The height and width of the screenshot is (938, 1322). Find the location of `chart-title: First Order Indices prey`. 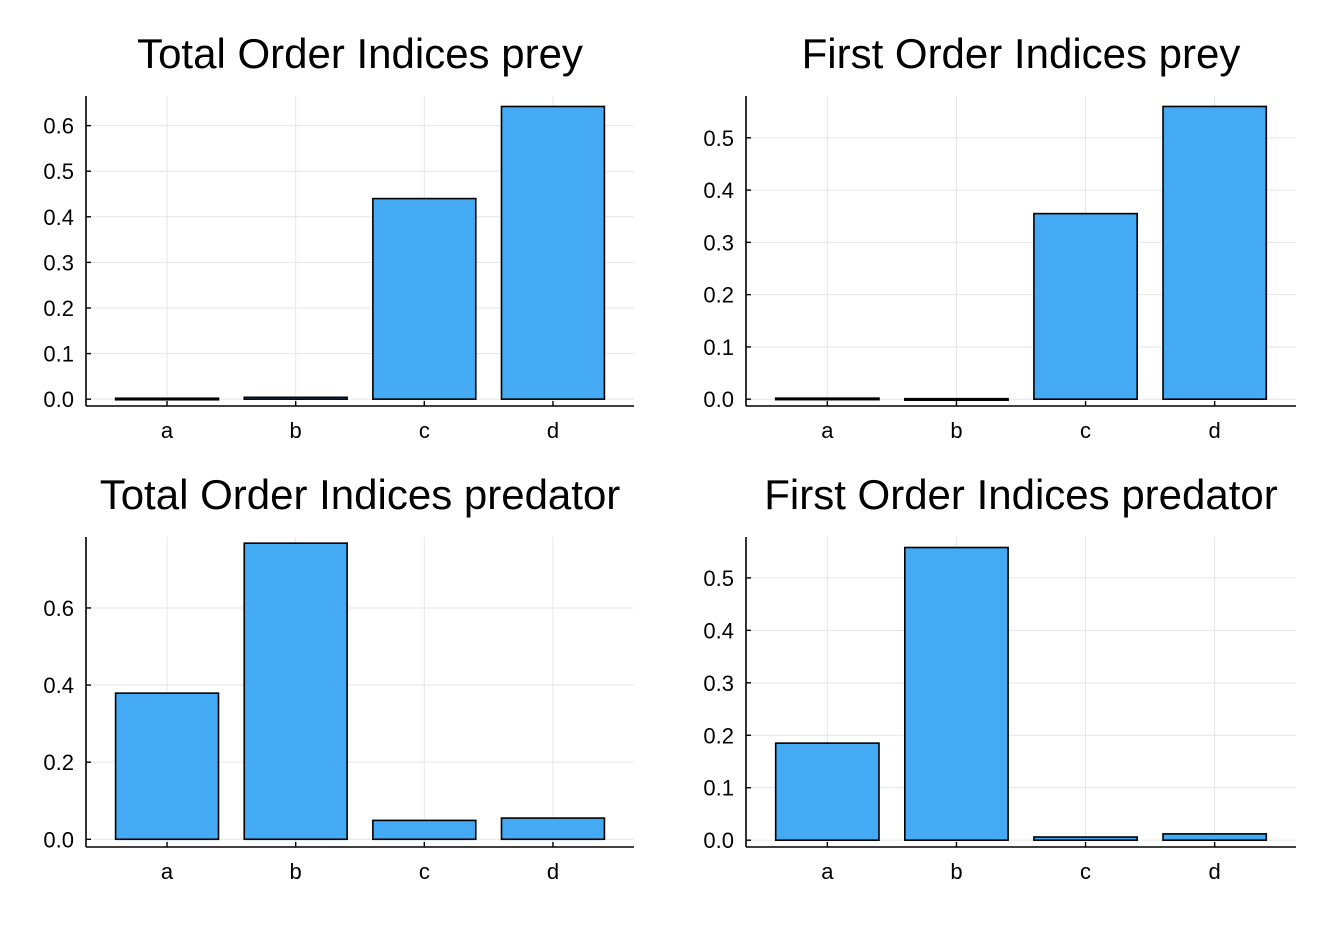

chart-title: First Order Indices prey is located at coordinates (1021, 53).